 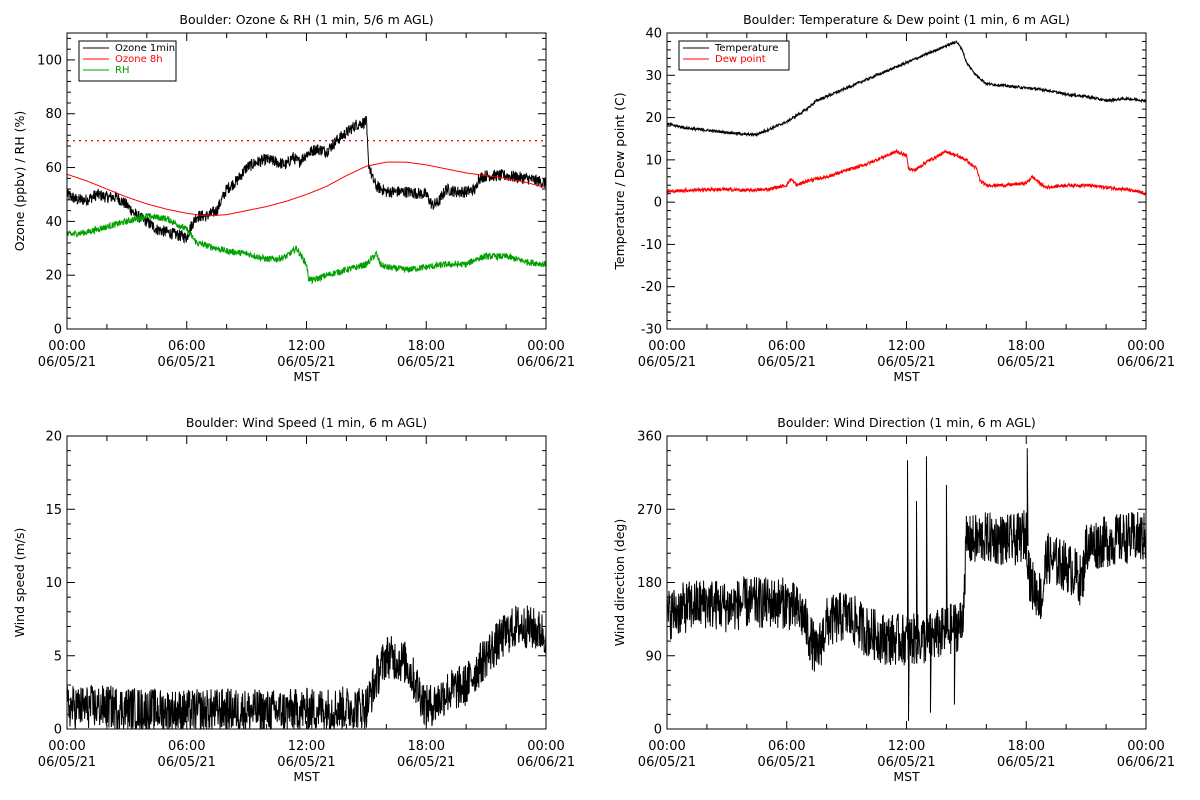 I want to click on panel-0-xtick-date: 06/06/21, so click(x=546, y=362).